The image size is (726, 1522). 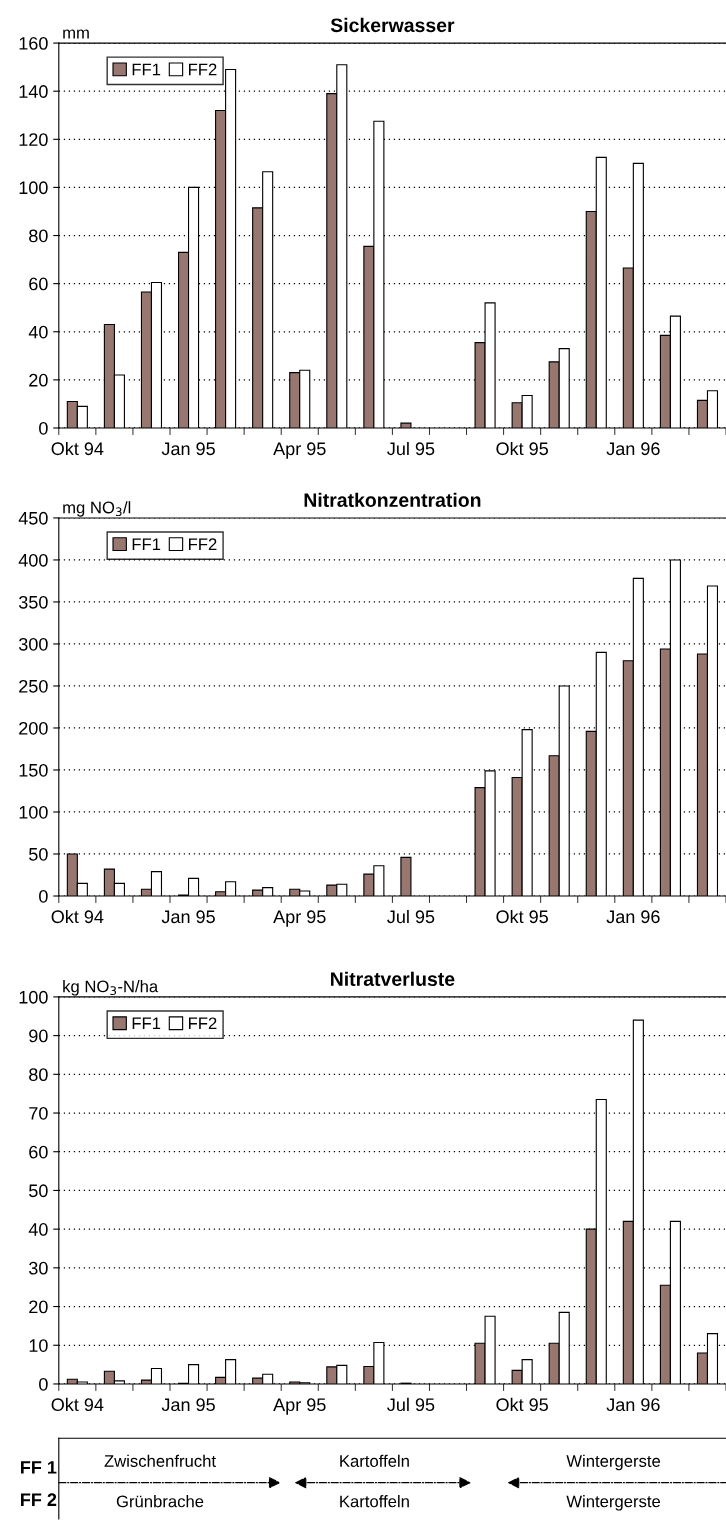 What do you see at coordinates (33, 43) in the screenshot?
I see `y-tick-label: 160` at bounding box center [33, 43].